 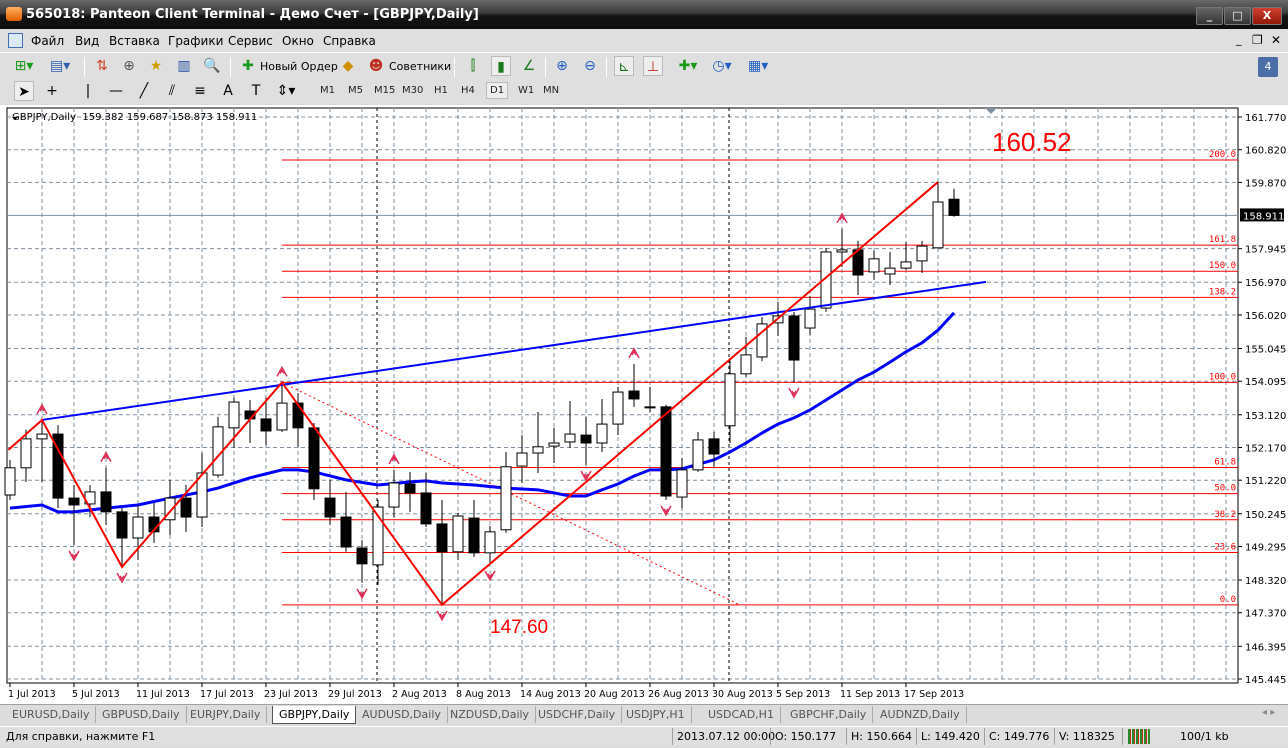 I want to click on timeframe-m30: M30, so click(x=413, y=90).